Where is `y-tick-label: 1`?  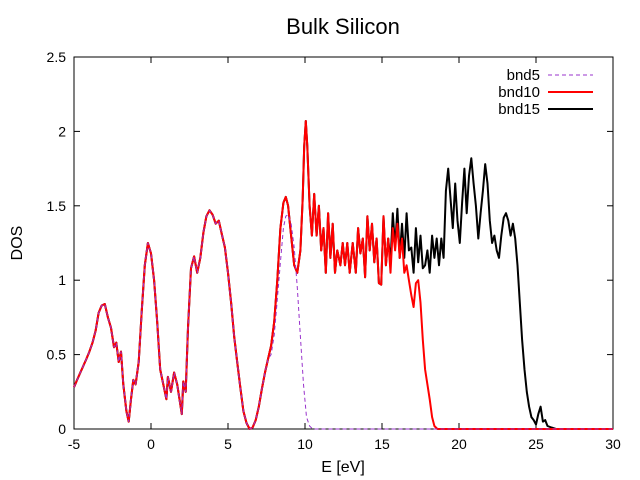
y-tick-label: 1 is located at coordinates (62, 280).